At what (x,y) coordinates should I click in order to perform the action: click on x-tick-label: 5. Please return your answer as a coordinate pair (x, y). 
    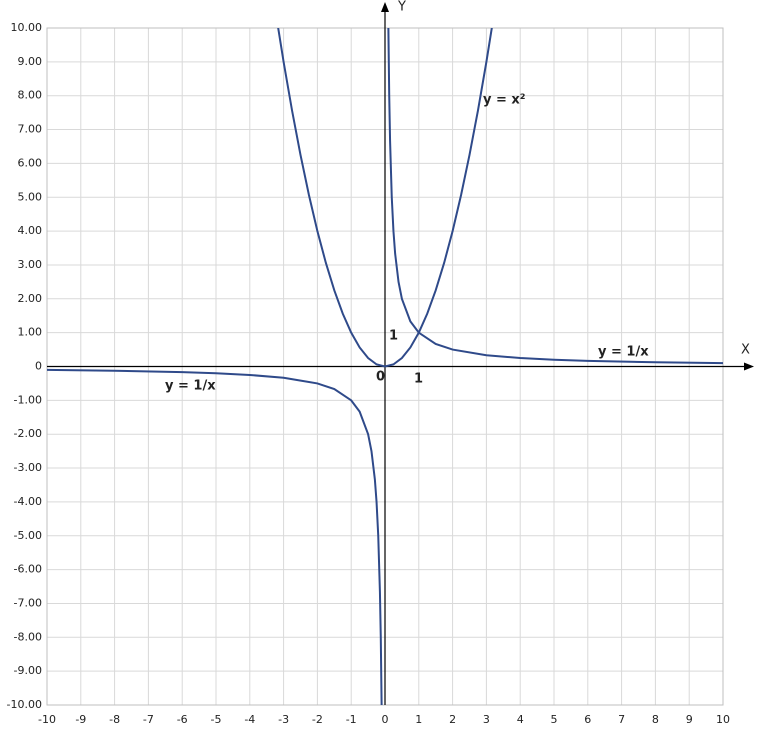
    Looking at the image, I should click on (554, 719).